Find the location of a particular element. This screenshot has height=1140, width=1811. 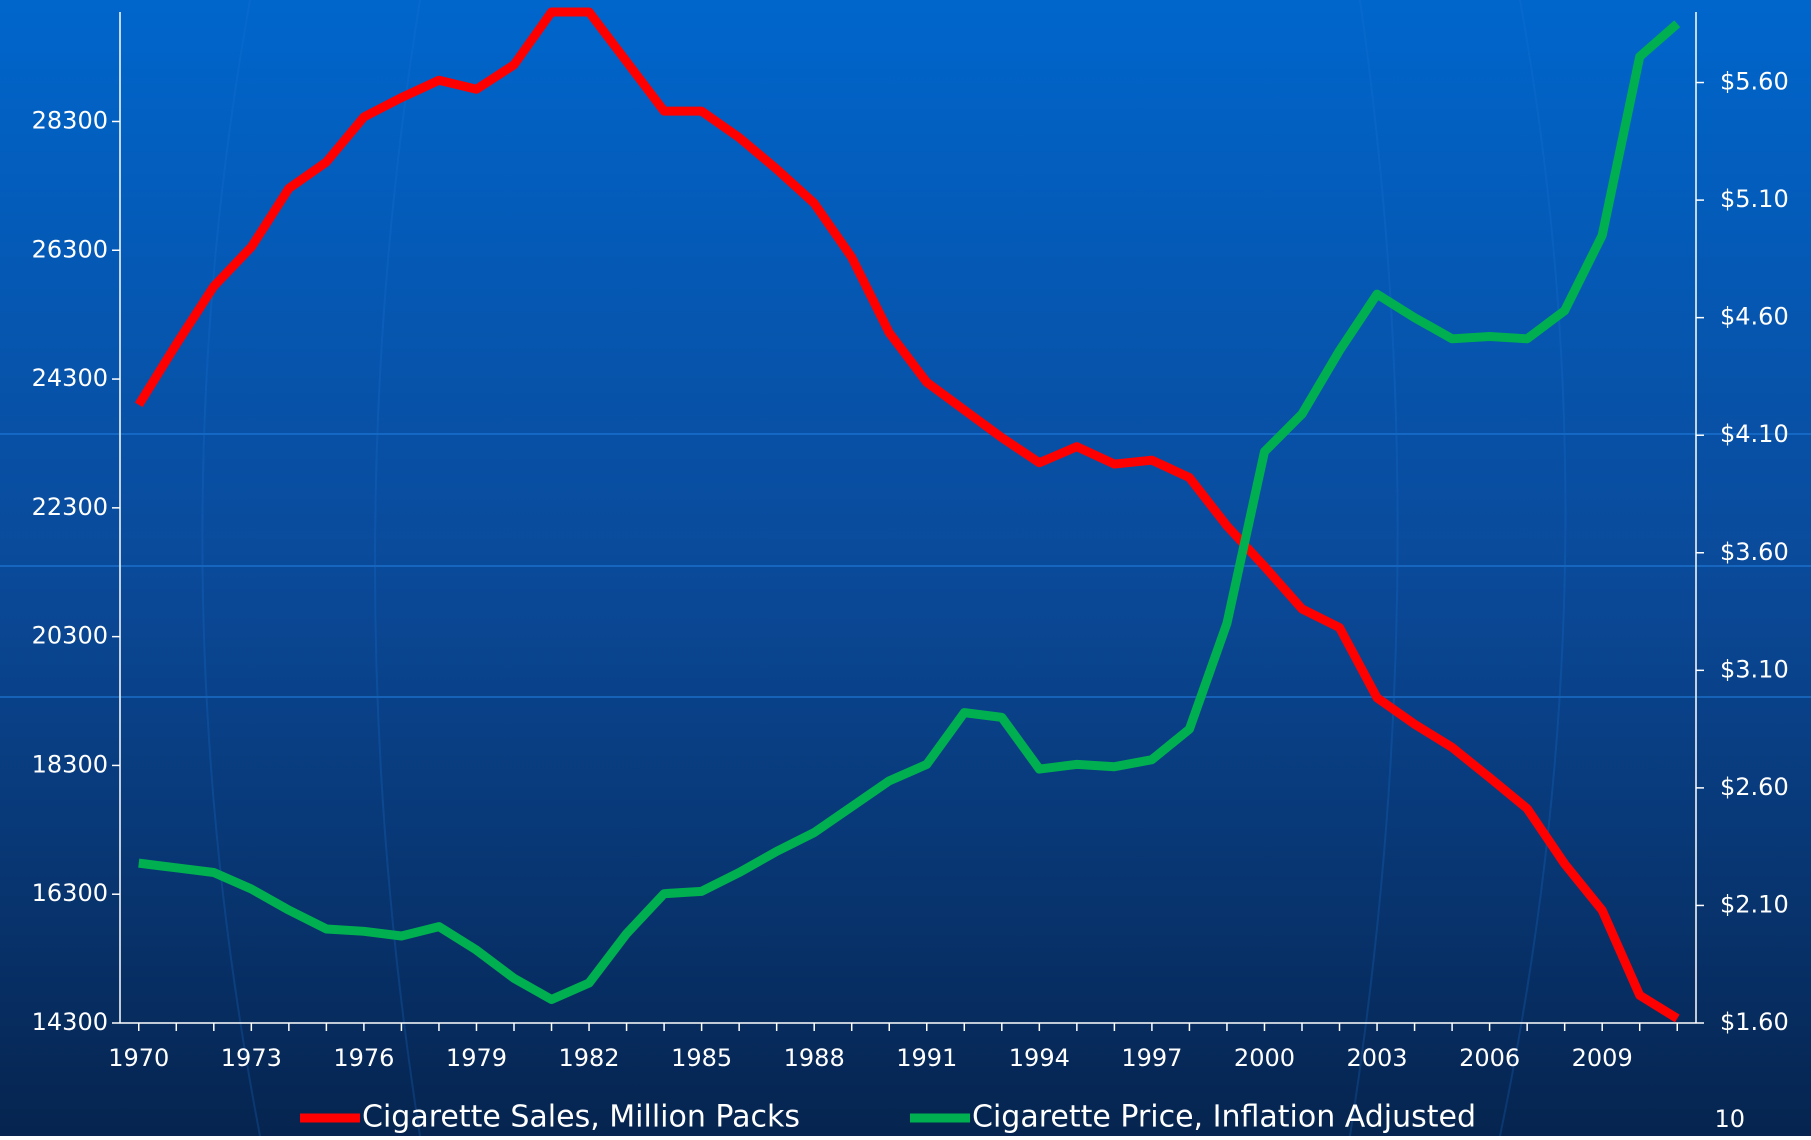

y2-tick-label: $2.60 is located at coordinates (1754, 787).